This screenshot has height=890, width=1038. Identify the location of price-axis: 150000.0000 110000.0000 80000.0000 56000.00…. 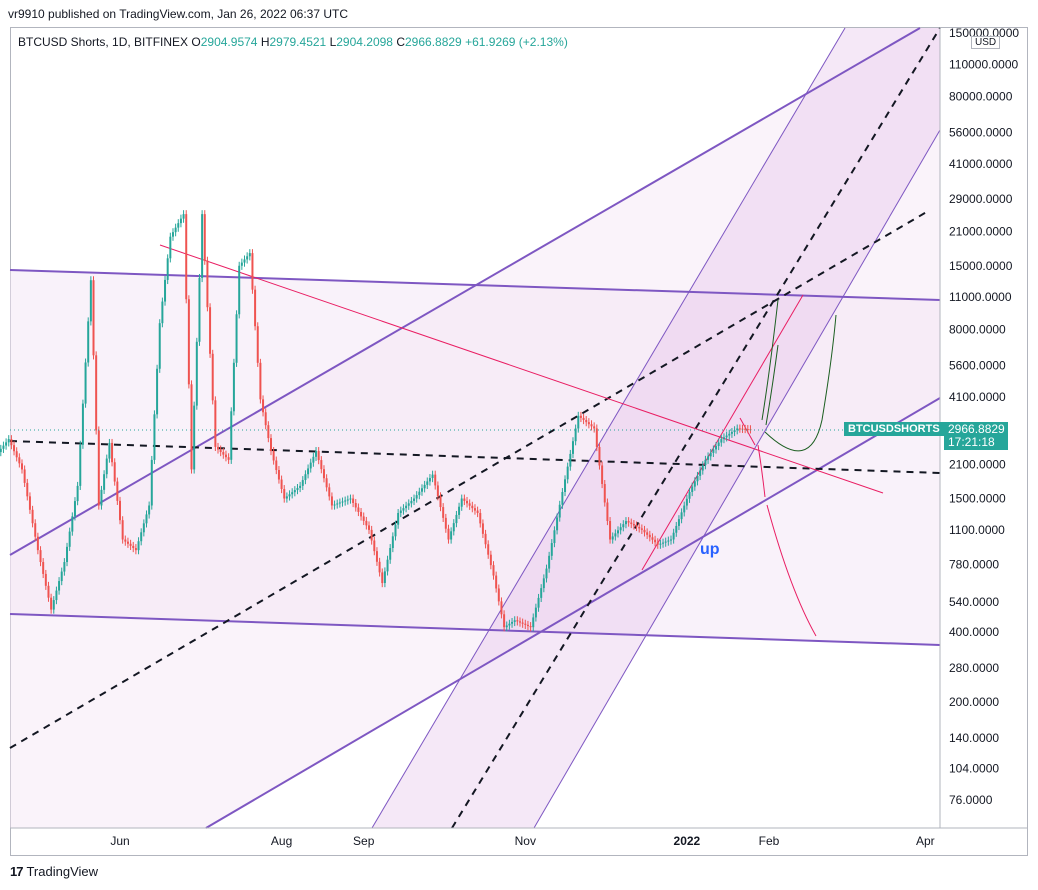
(979, 427).